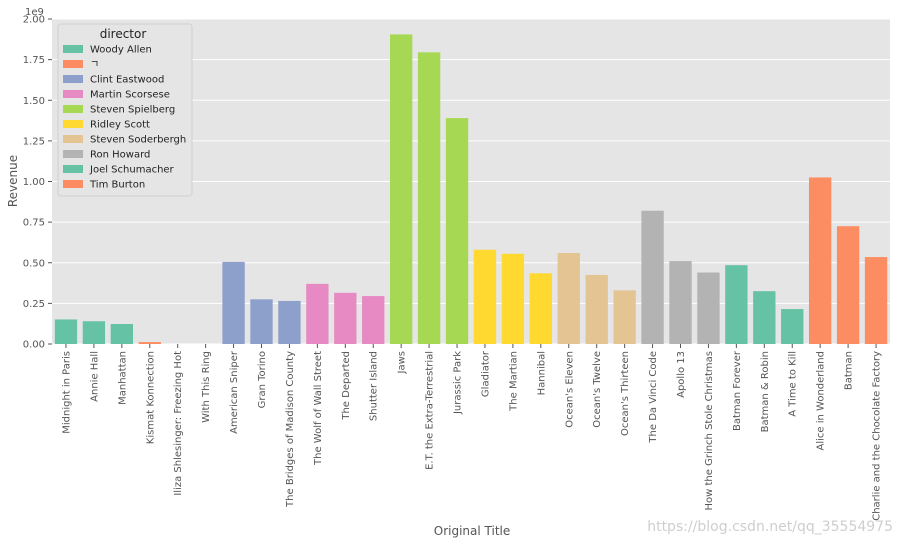 The width and height of the screenshot is (901, 545). I want to click on x-tick-label: Batman, so click(849, 370).